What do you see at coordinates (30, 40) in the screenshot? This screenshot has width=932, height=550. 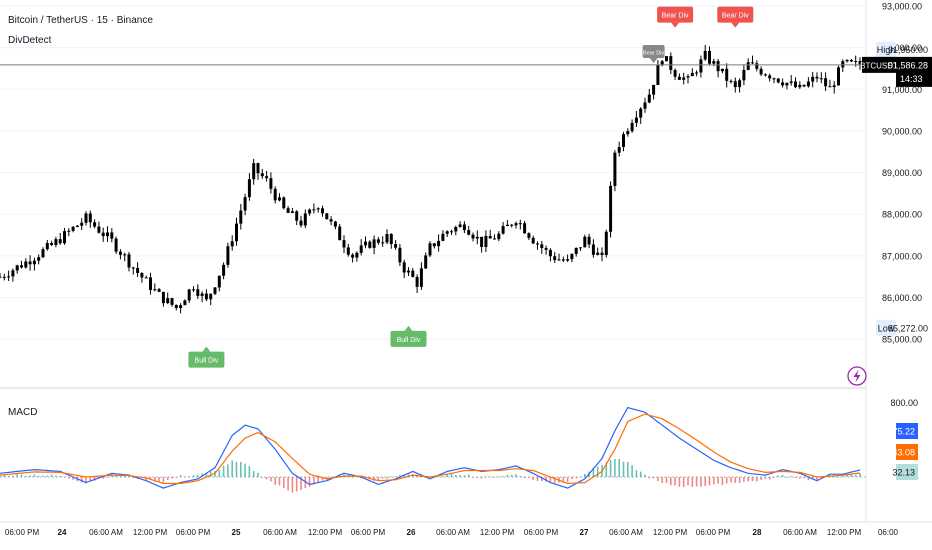 I see `indicator-label: DivDetect` at bounding box center [30, 40].